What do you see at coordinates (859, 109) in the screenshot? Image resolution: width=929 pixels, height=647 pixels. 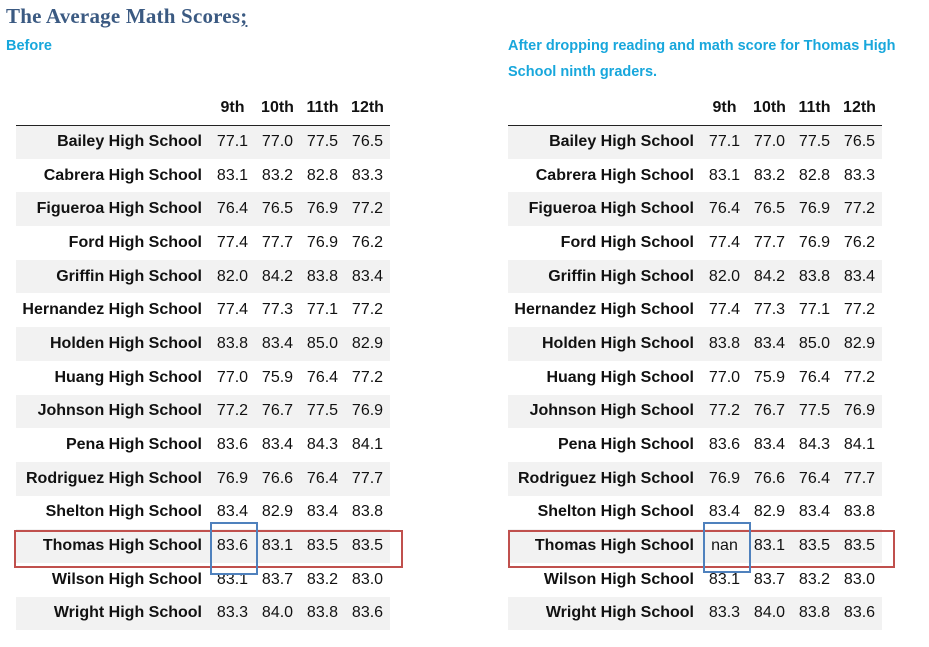 I see `column-header: 12th` at bounding box center [859, 109].